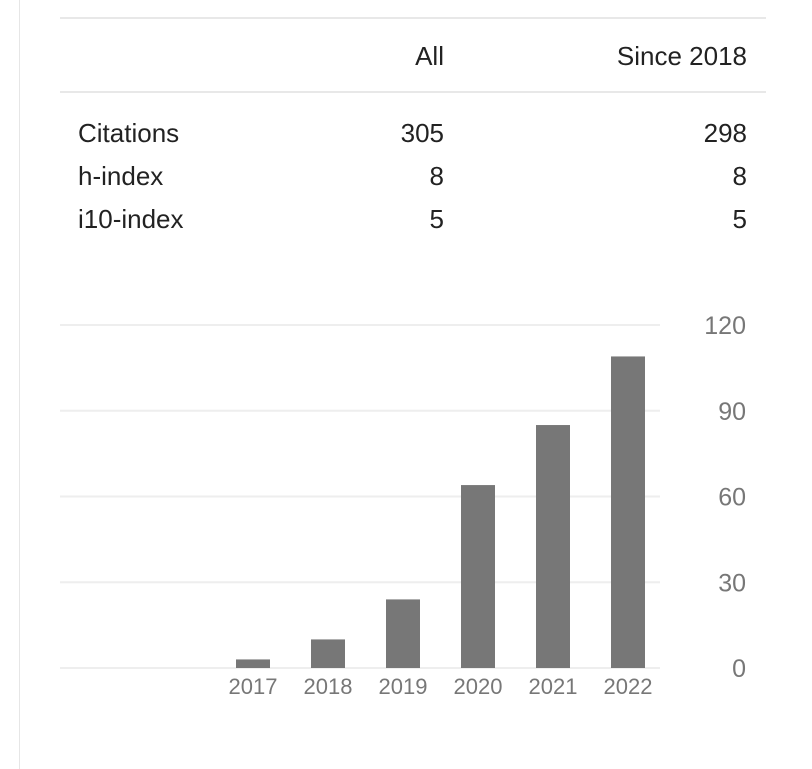  I want to click on x-tick-label: 2017, so click(253, 686).